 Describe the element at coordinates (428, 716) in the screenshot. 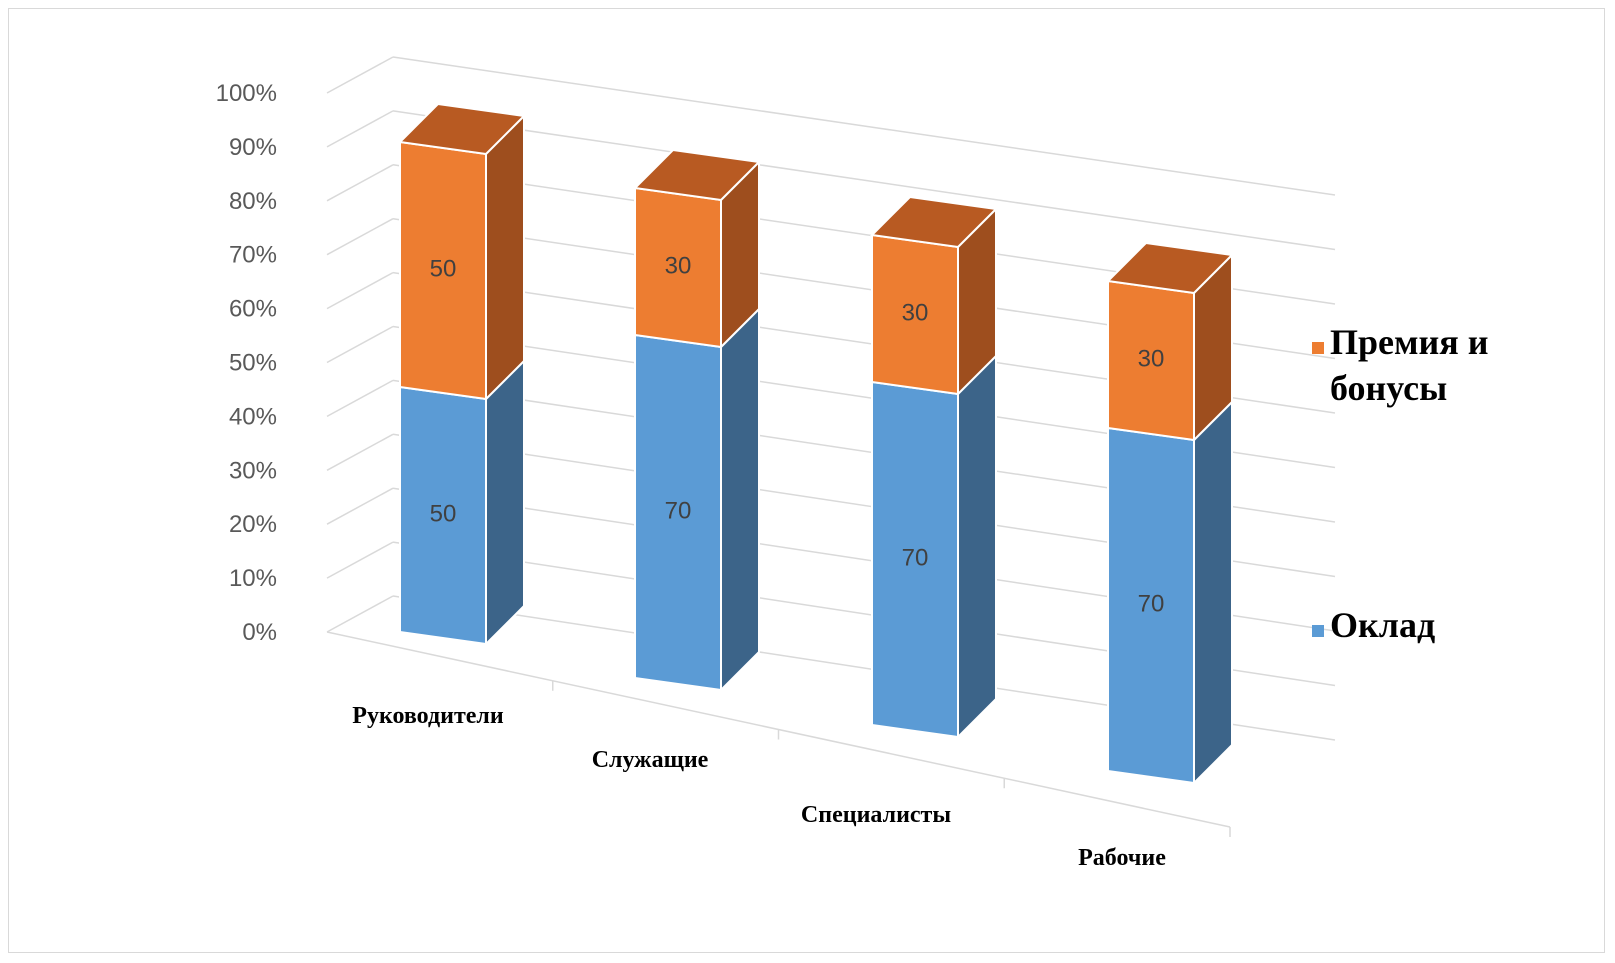

I see `x-category-label: Руководители` at that location.